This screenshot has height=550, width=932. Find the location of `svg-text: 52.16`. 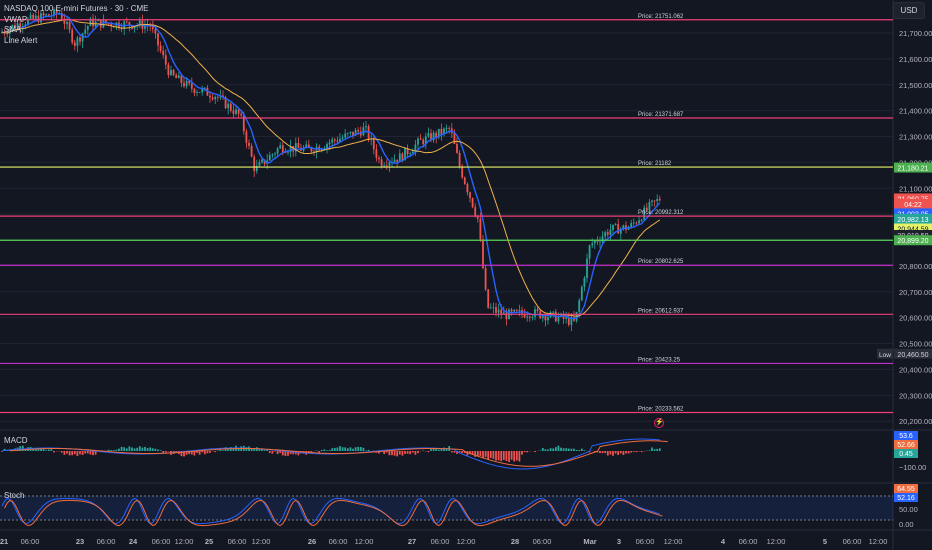

svg-text: 52.16 is located at coordinates (906, 498).